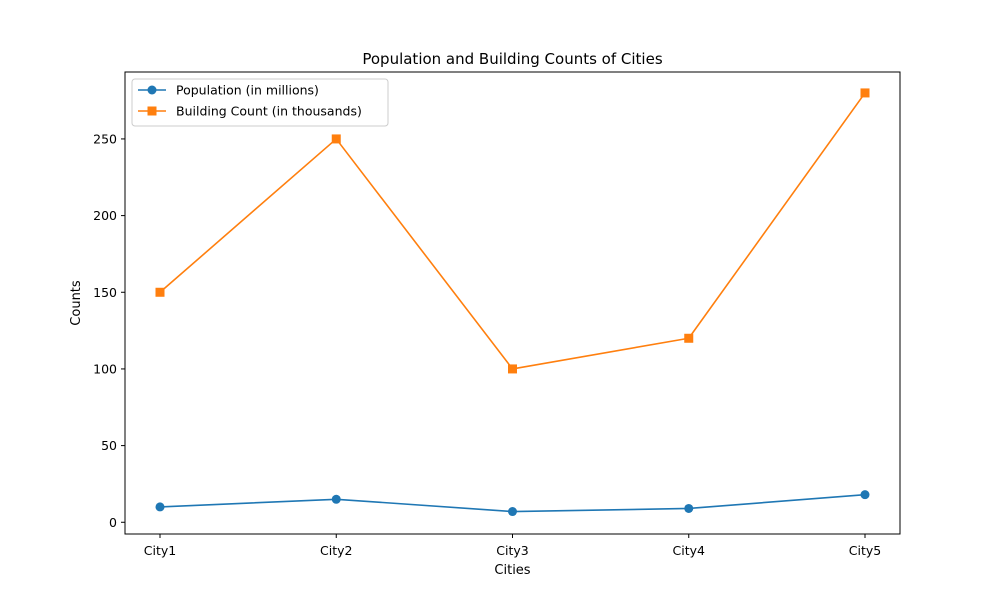 The height and width of the screenshot is (600, 1000). Describe the element at coordinates (105, 215) in the screenshot. I see `y-tick-label: 200` at that location.